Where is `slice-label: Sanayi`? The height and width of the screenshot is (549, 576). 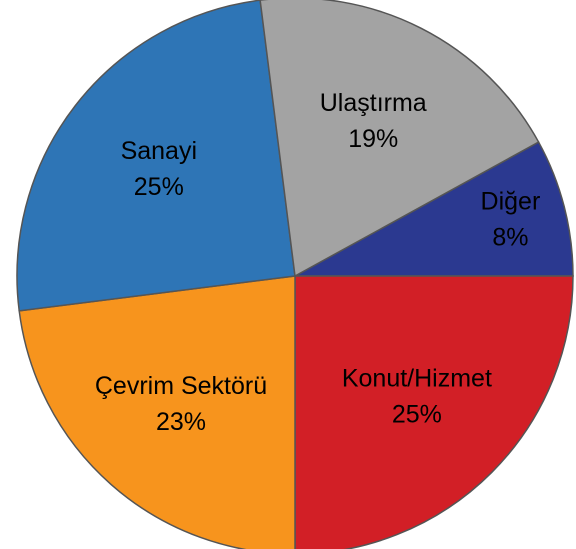 slice-label: Sanayi is located at coordinates (159, 151).